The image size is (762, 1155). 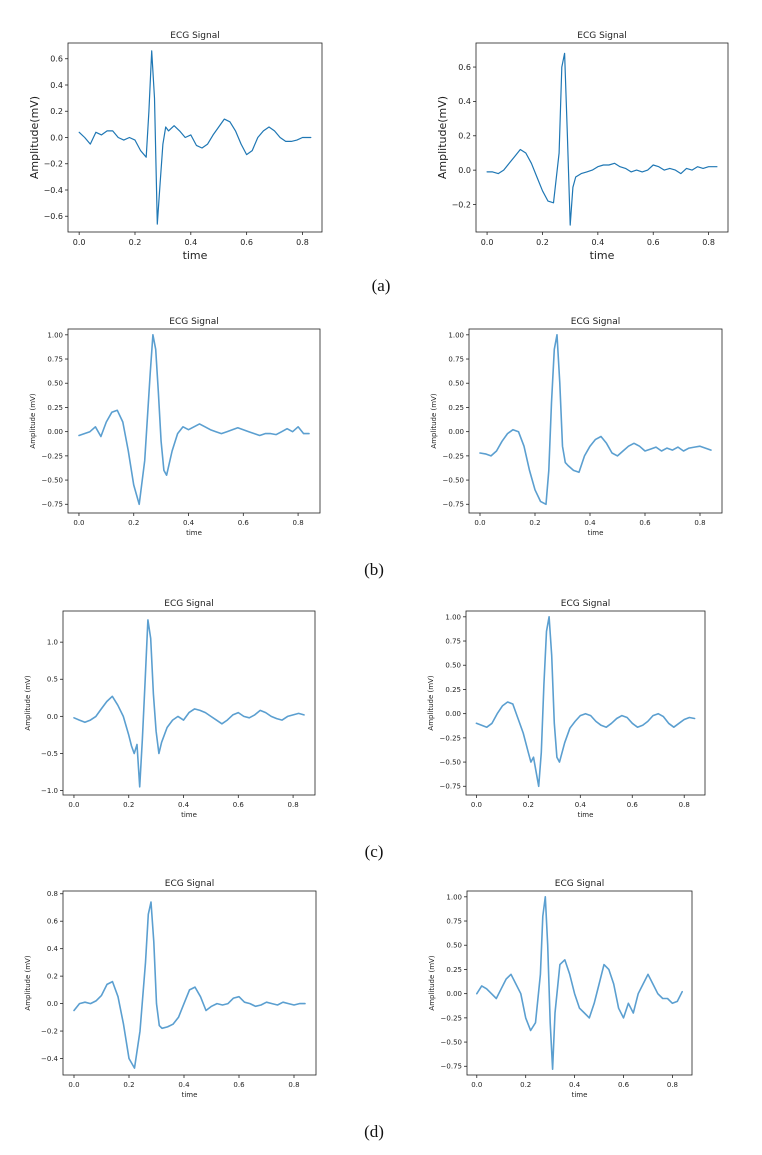 I want to click on caption-d: (d), so click(x=374, y=1131).